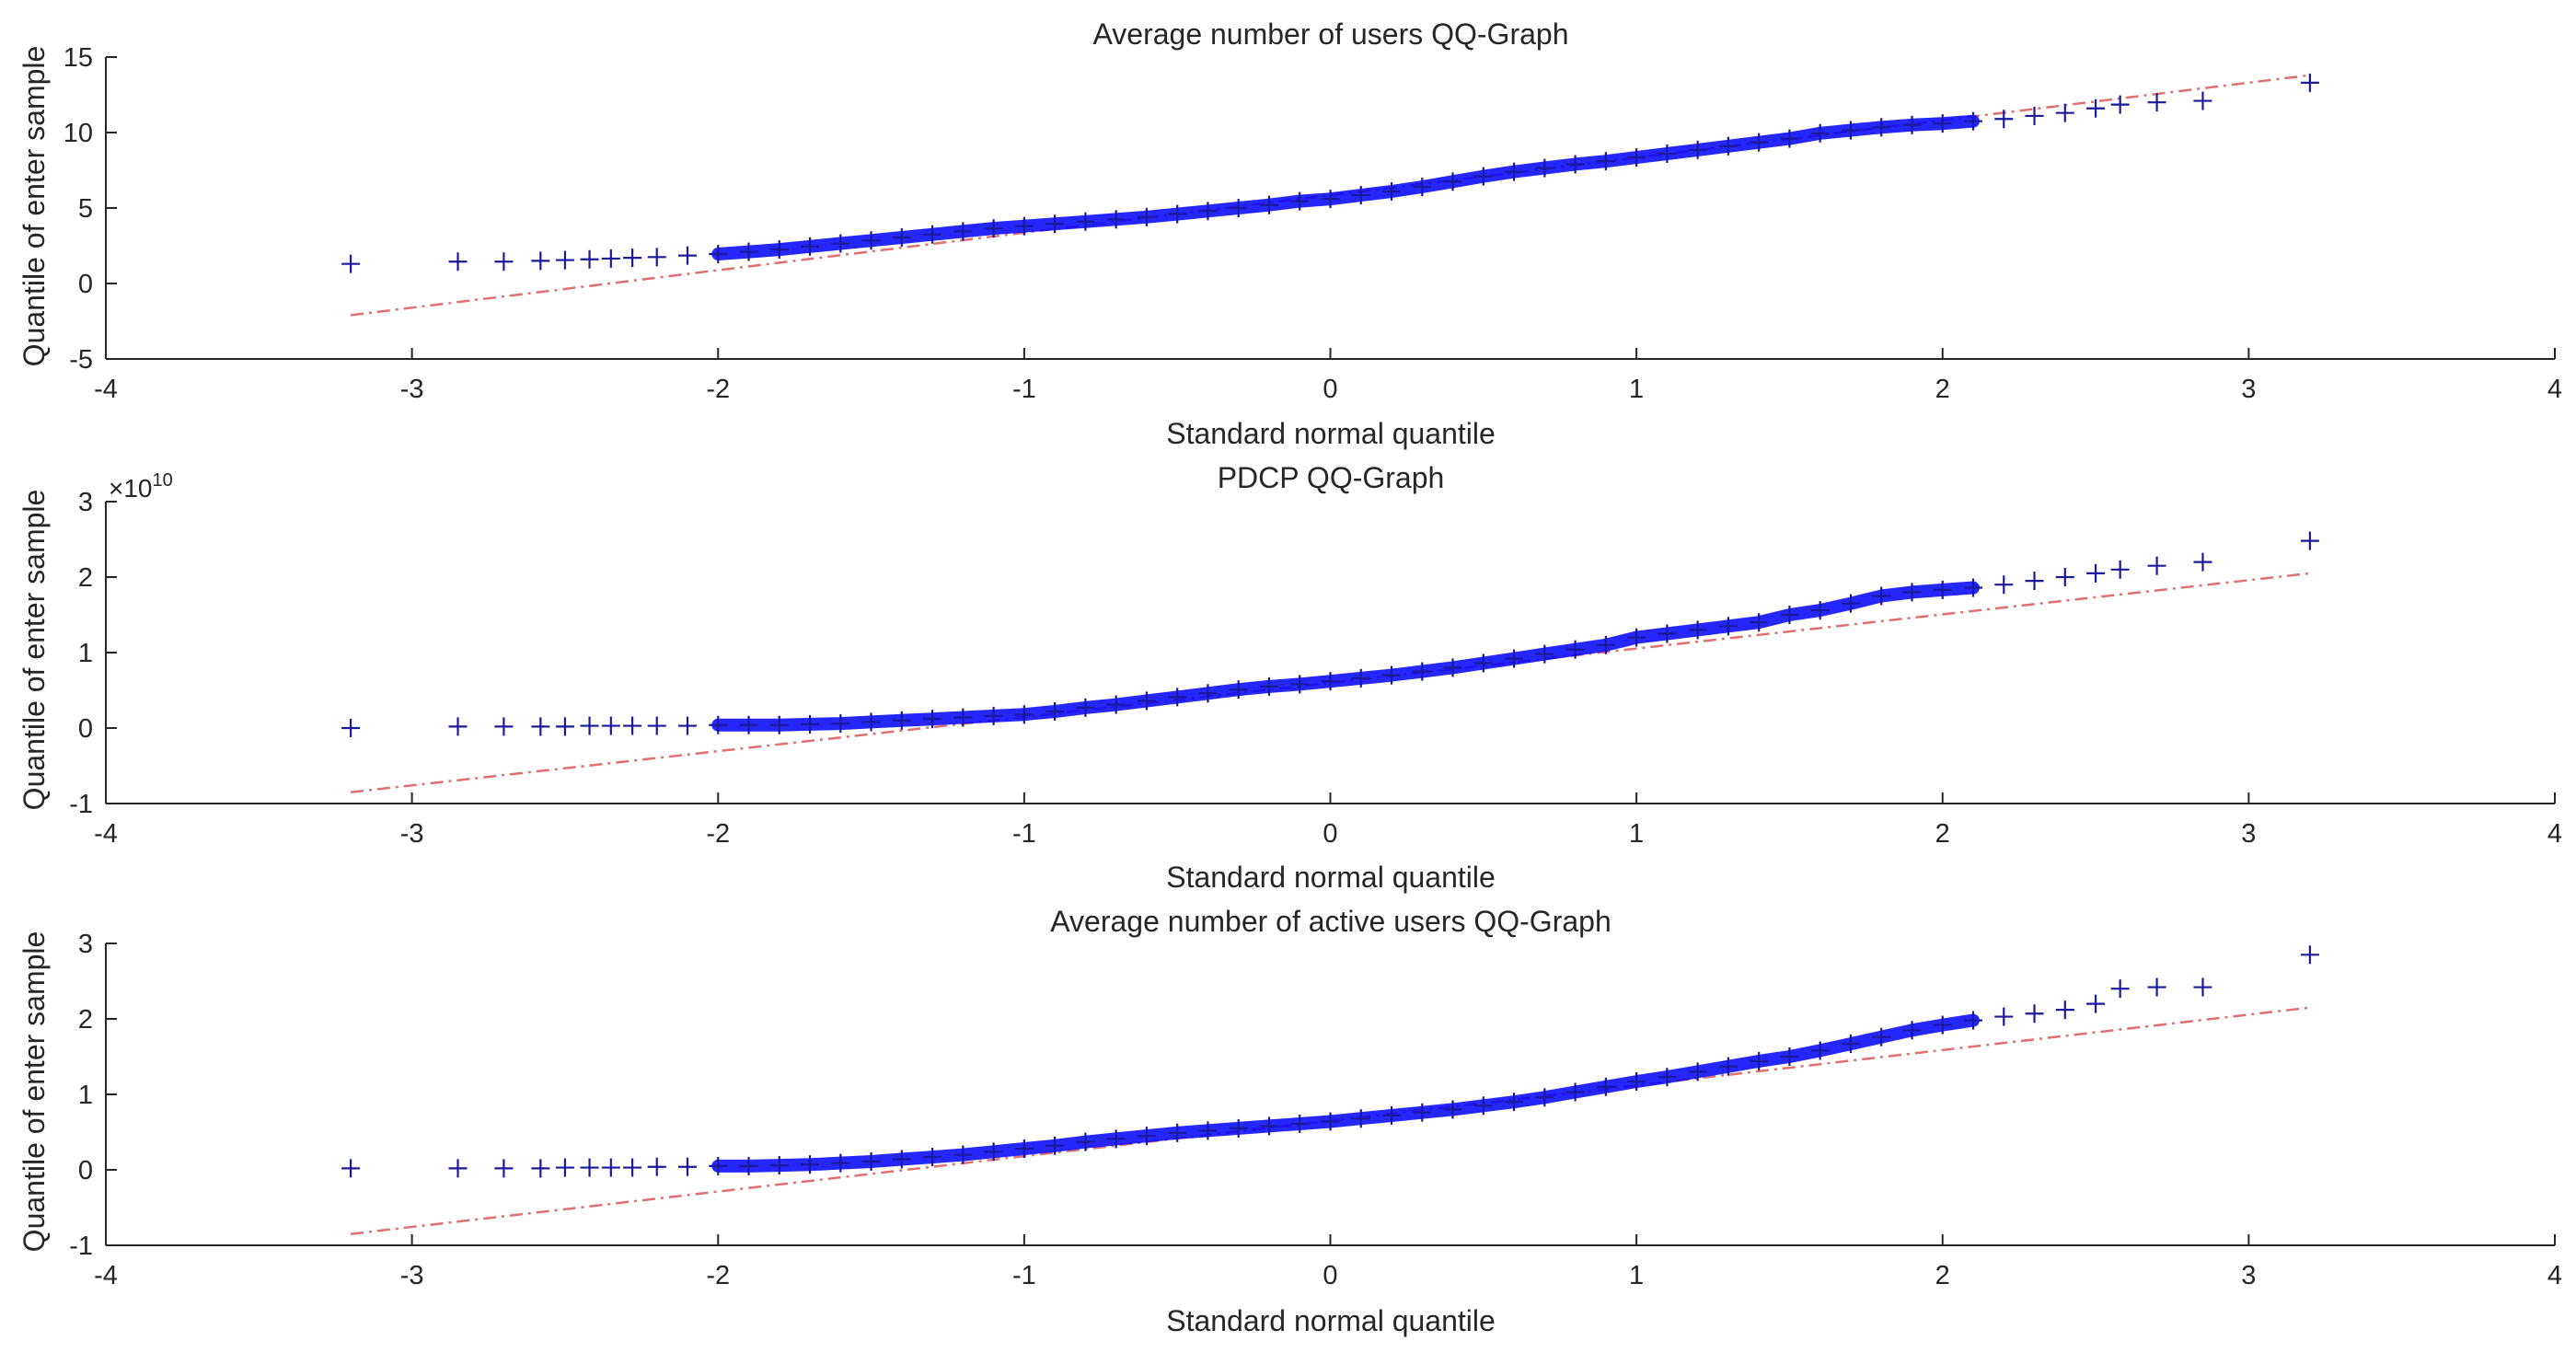 This screenshot has width=2576, height=1353. I want to click on subplot-3-y-tick-label: 1, so click(85, 1095).